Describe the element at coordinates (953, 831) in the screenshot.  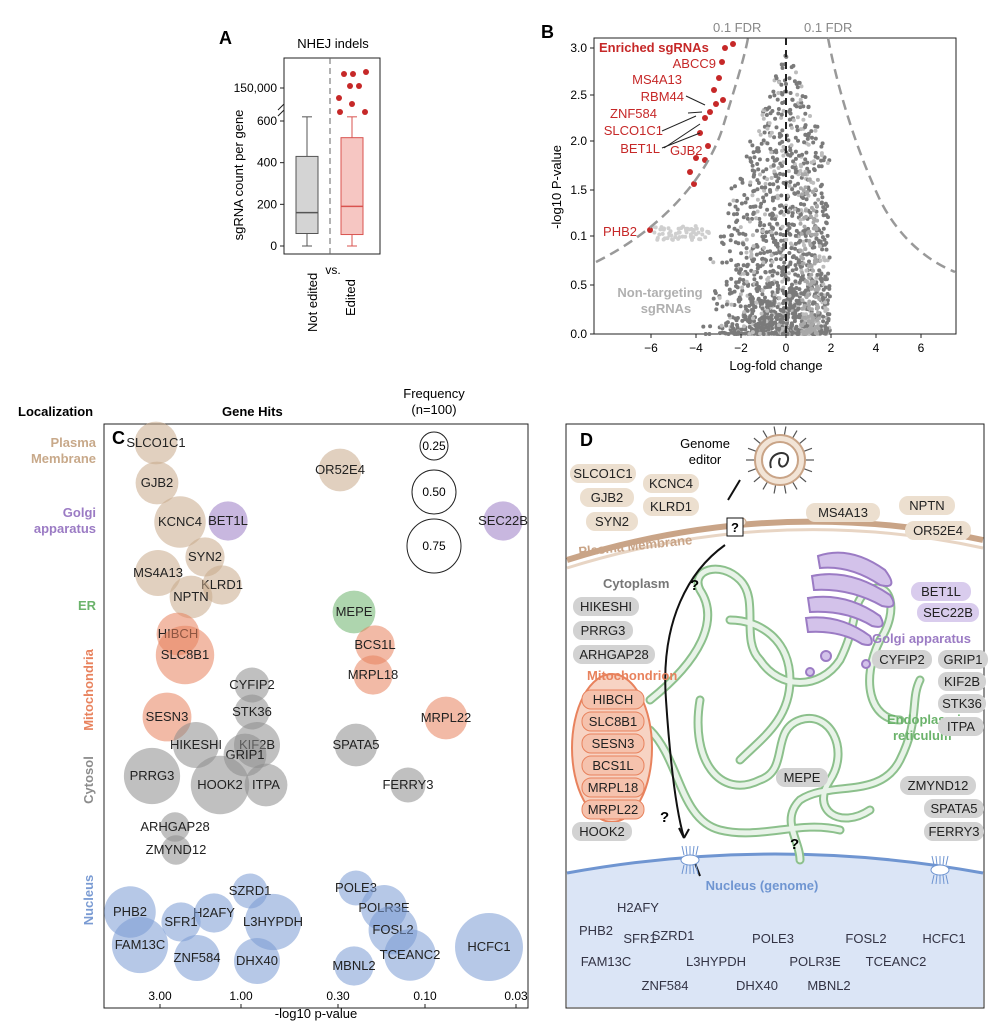
I see `pill-ferry3-label: FERRY3` at that location.